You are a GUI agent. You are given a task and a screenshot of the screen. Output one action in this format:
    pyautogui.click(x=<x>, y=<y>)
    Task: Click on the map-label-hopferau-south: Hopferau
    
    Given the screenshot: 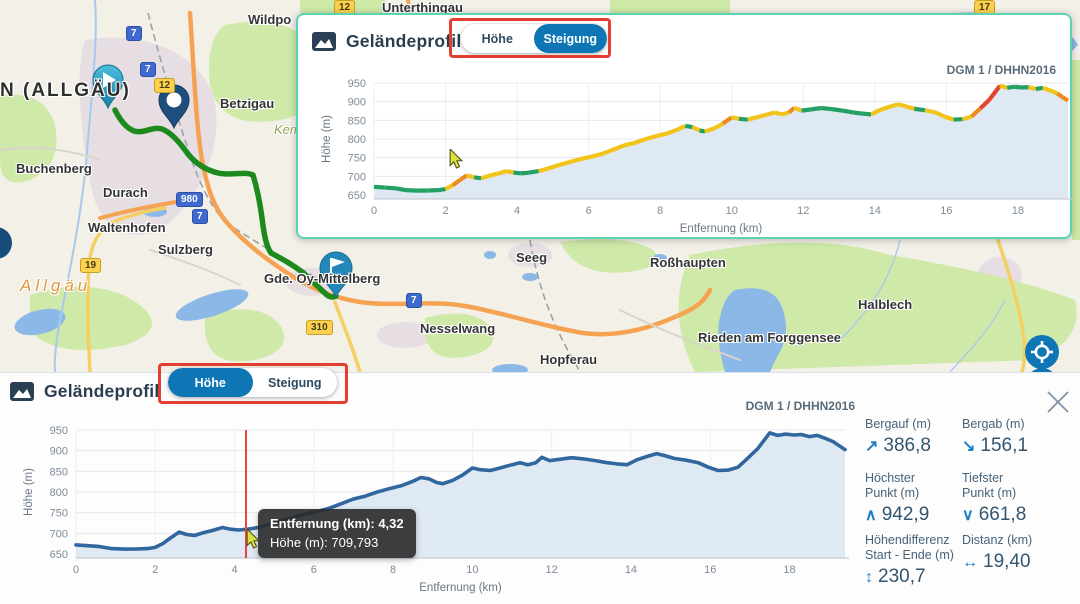 What is the action you would take?
    pyautogui.click(x=569, y=359)
    